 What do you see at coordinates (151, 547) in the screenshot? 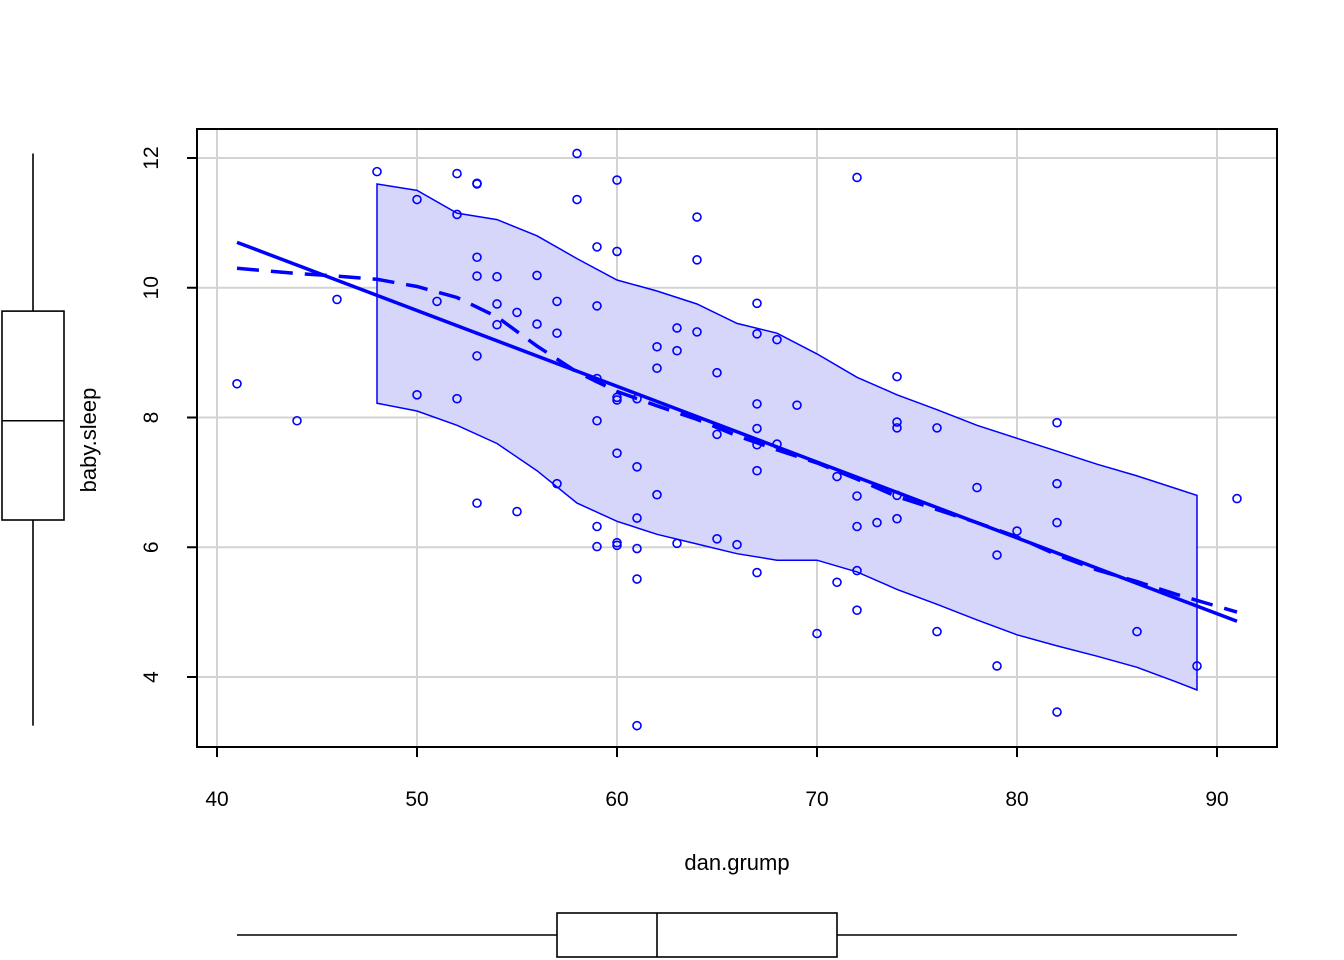
I see `y-tick-label: 6` at bounding box center [151, 547].